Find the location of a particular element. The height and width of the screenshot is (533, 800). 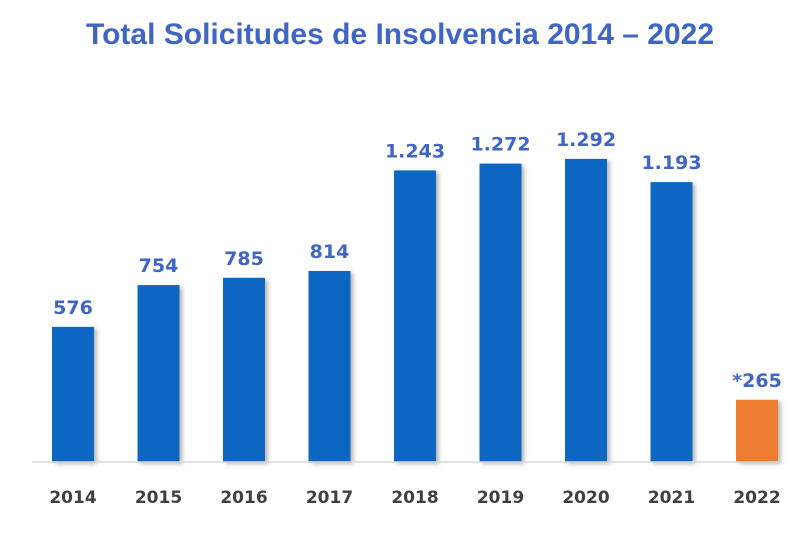

bar-2018 is located at coordinates (415, 316).